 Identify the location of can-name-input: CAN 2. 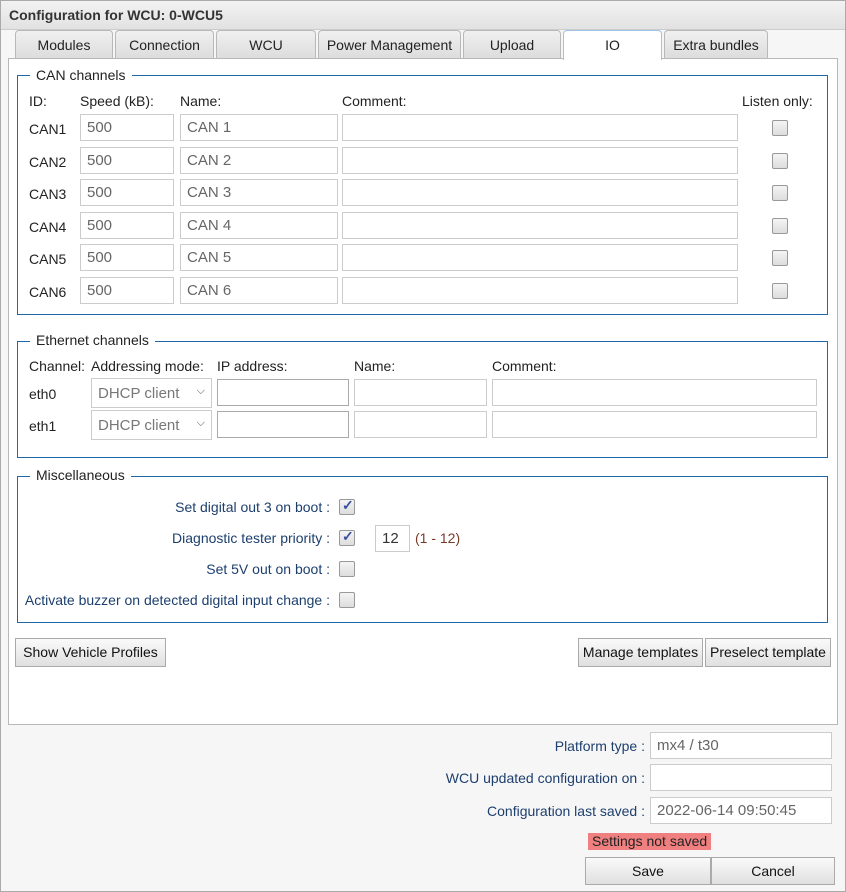
(259, 160).